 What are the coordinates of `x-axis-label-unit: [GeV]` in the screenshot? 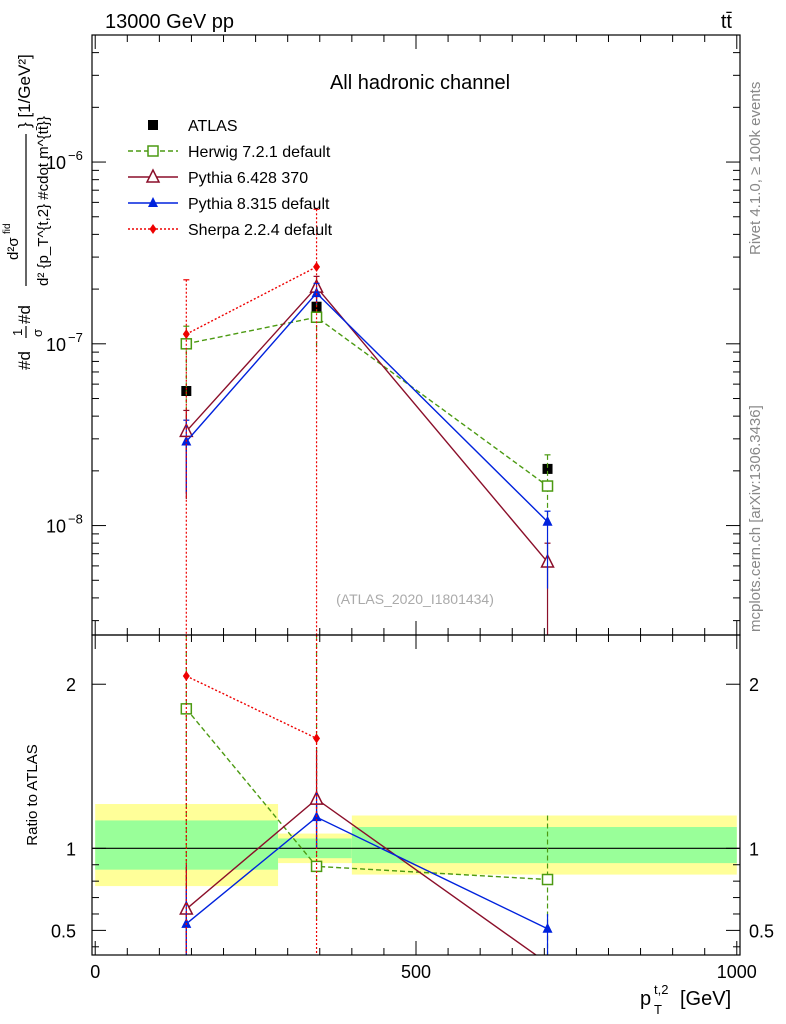 It's located at (705, 999).